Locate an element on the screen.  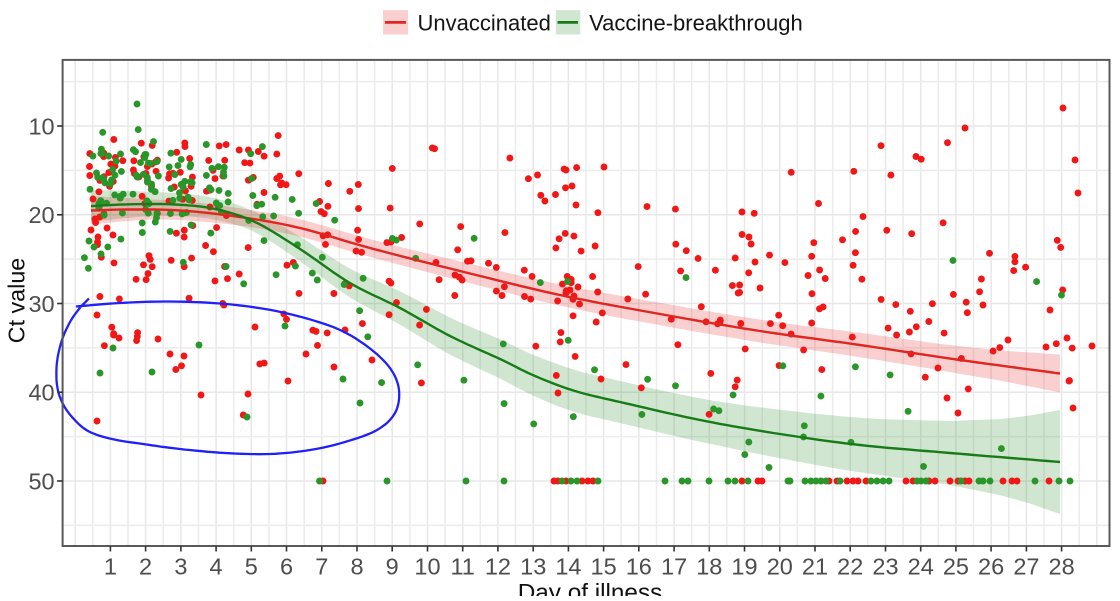
svg-text: 3 is located at coordinates (180, 567).